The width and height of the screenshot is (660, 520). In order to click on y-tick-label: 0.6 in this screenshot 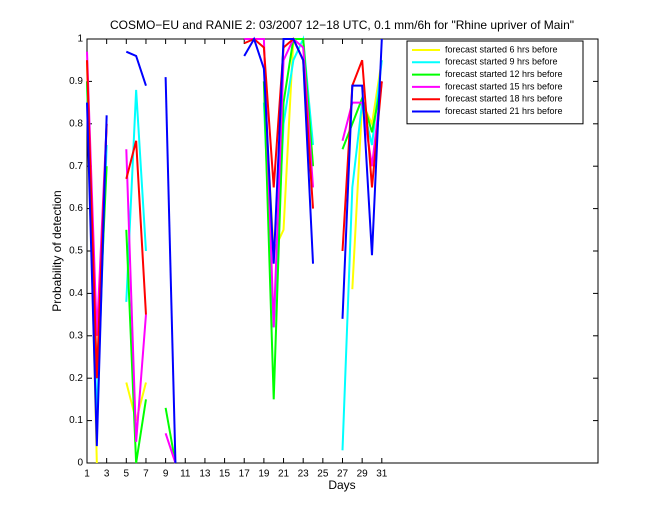, I will do `click(76, 208)`.